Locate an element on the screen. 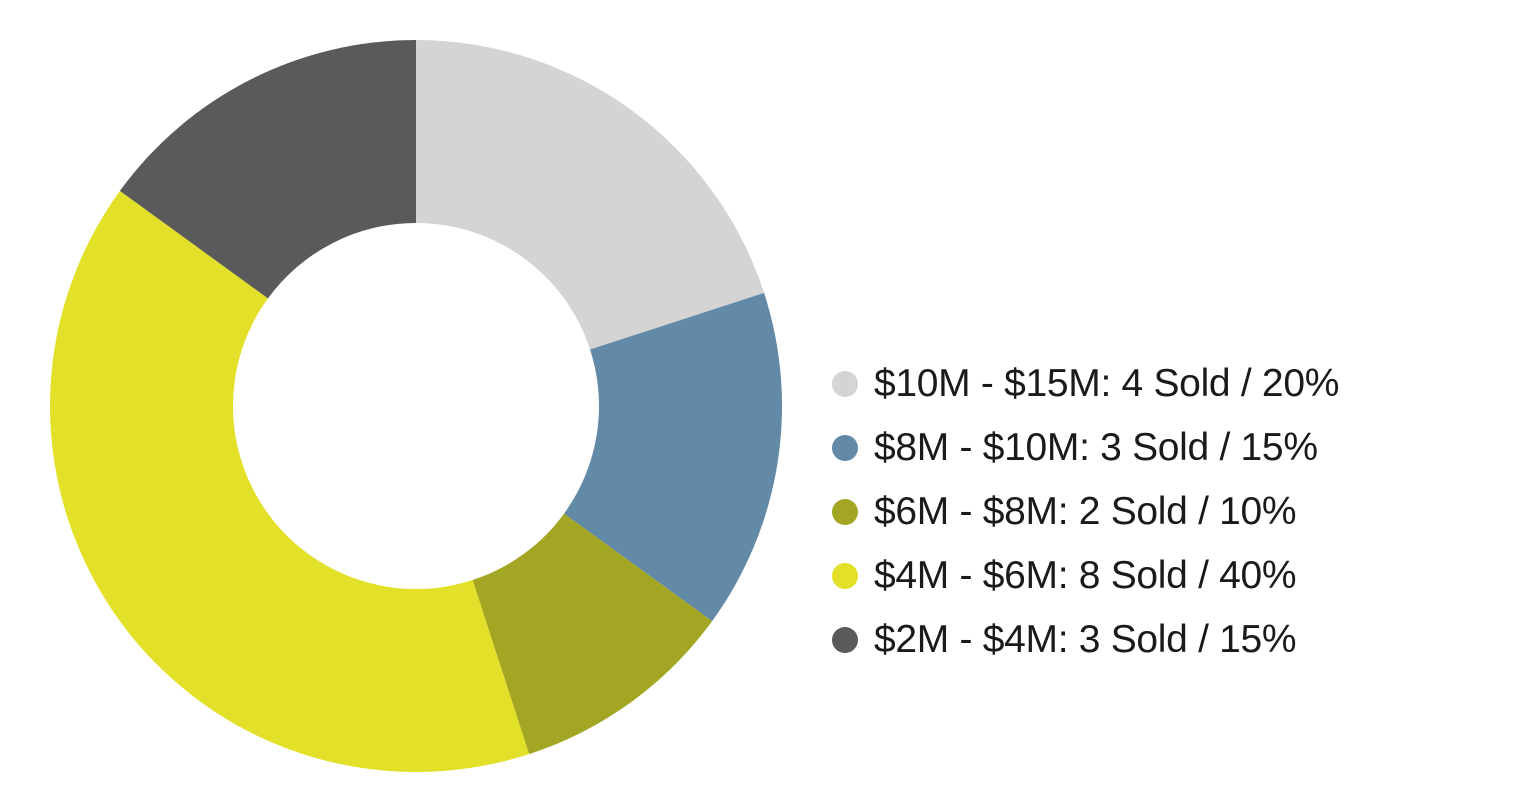 The height and width of the screenshot is (812, 1515). legend-label: $4M - $6M: 8 Sold / 40% is located at coordinates (1085, 575).